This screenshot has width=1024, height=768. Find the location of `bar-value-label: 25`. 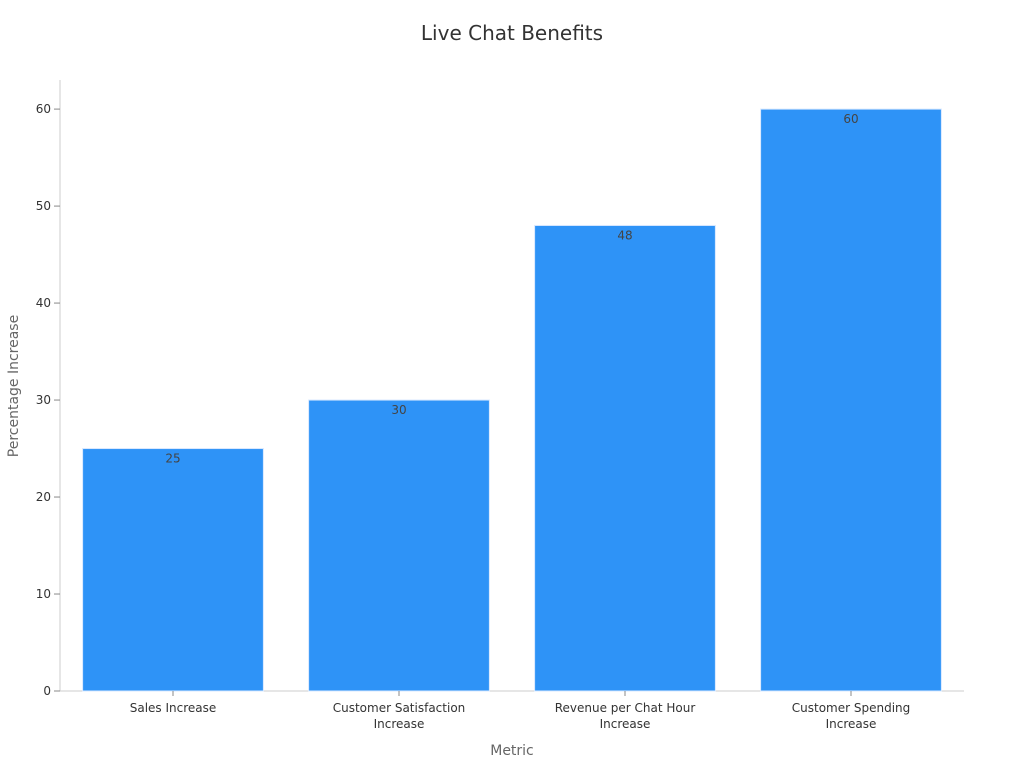

bar-value-label: 25 is located at coordinates (172, 459).